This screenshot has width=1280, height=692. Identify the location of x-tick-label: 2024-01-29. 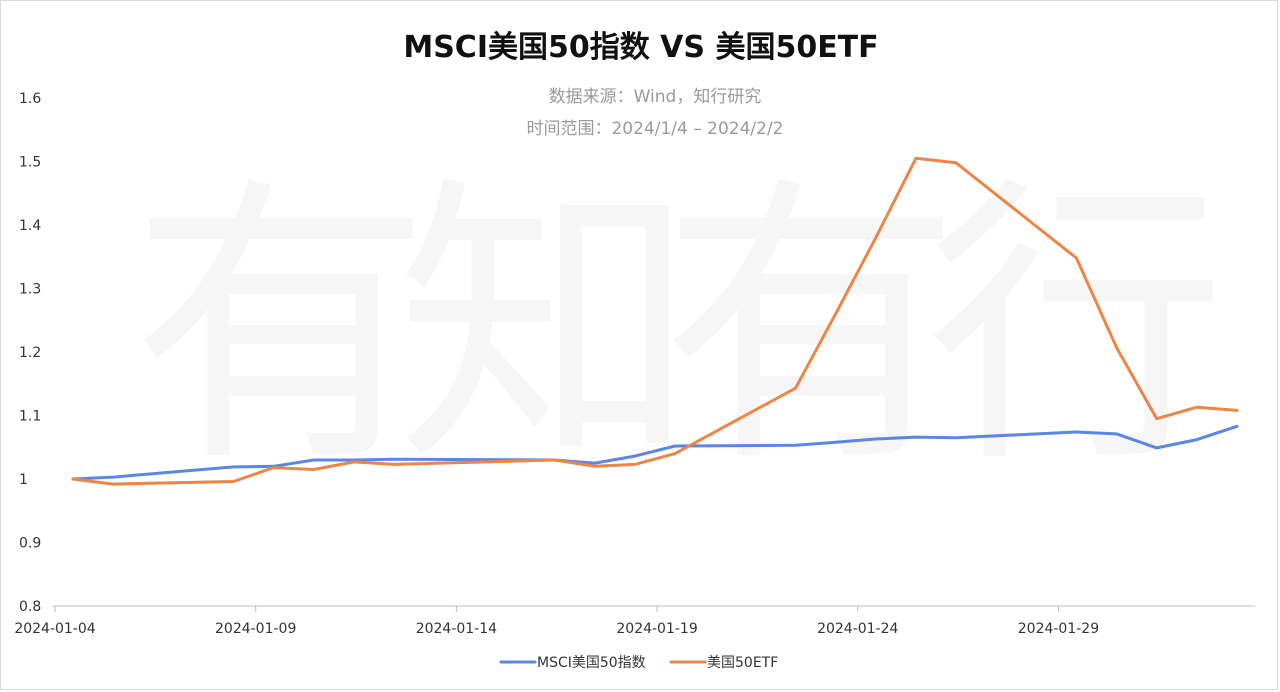
(1058, 629).